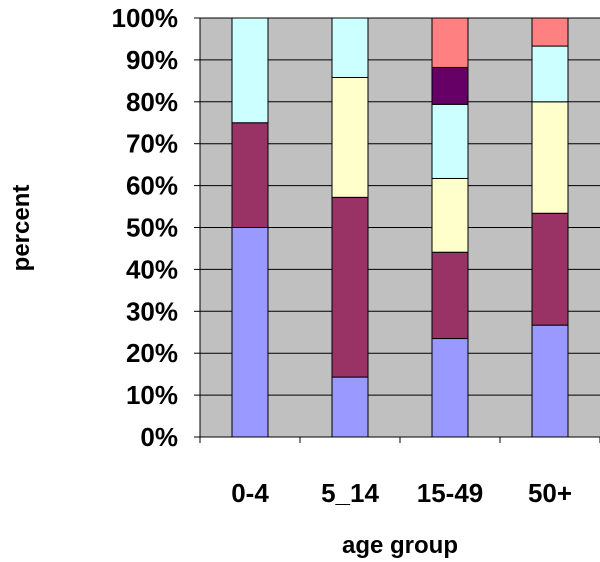 This screenshot has height=562, width=600. Describe the element at coordinates (152, 60) in the screenshot. I see `y-tick-label-9: 90%` at that location.